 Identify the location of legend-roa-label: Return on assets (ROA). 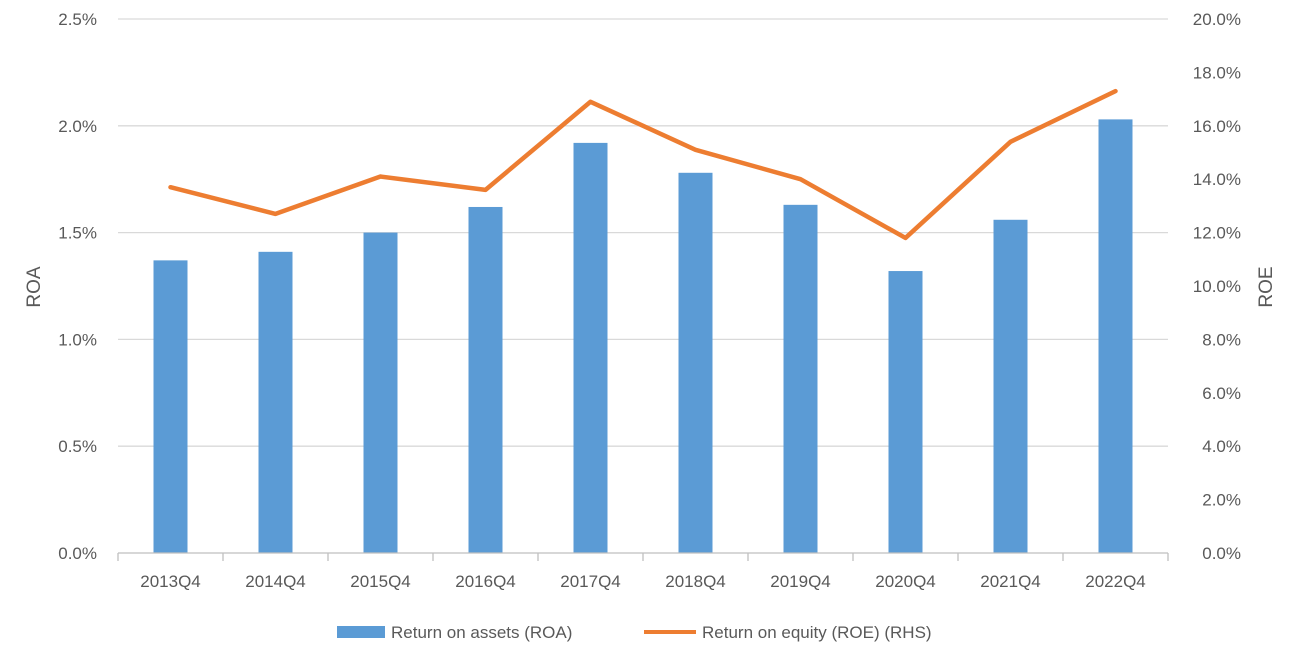
(481, 632).